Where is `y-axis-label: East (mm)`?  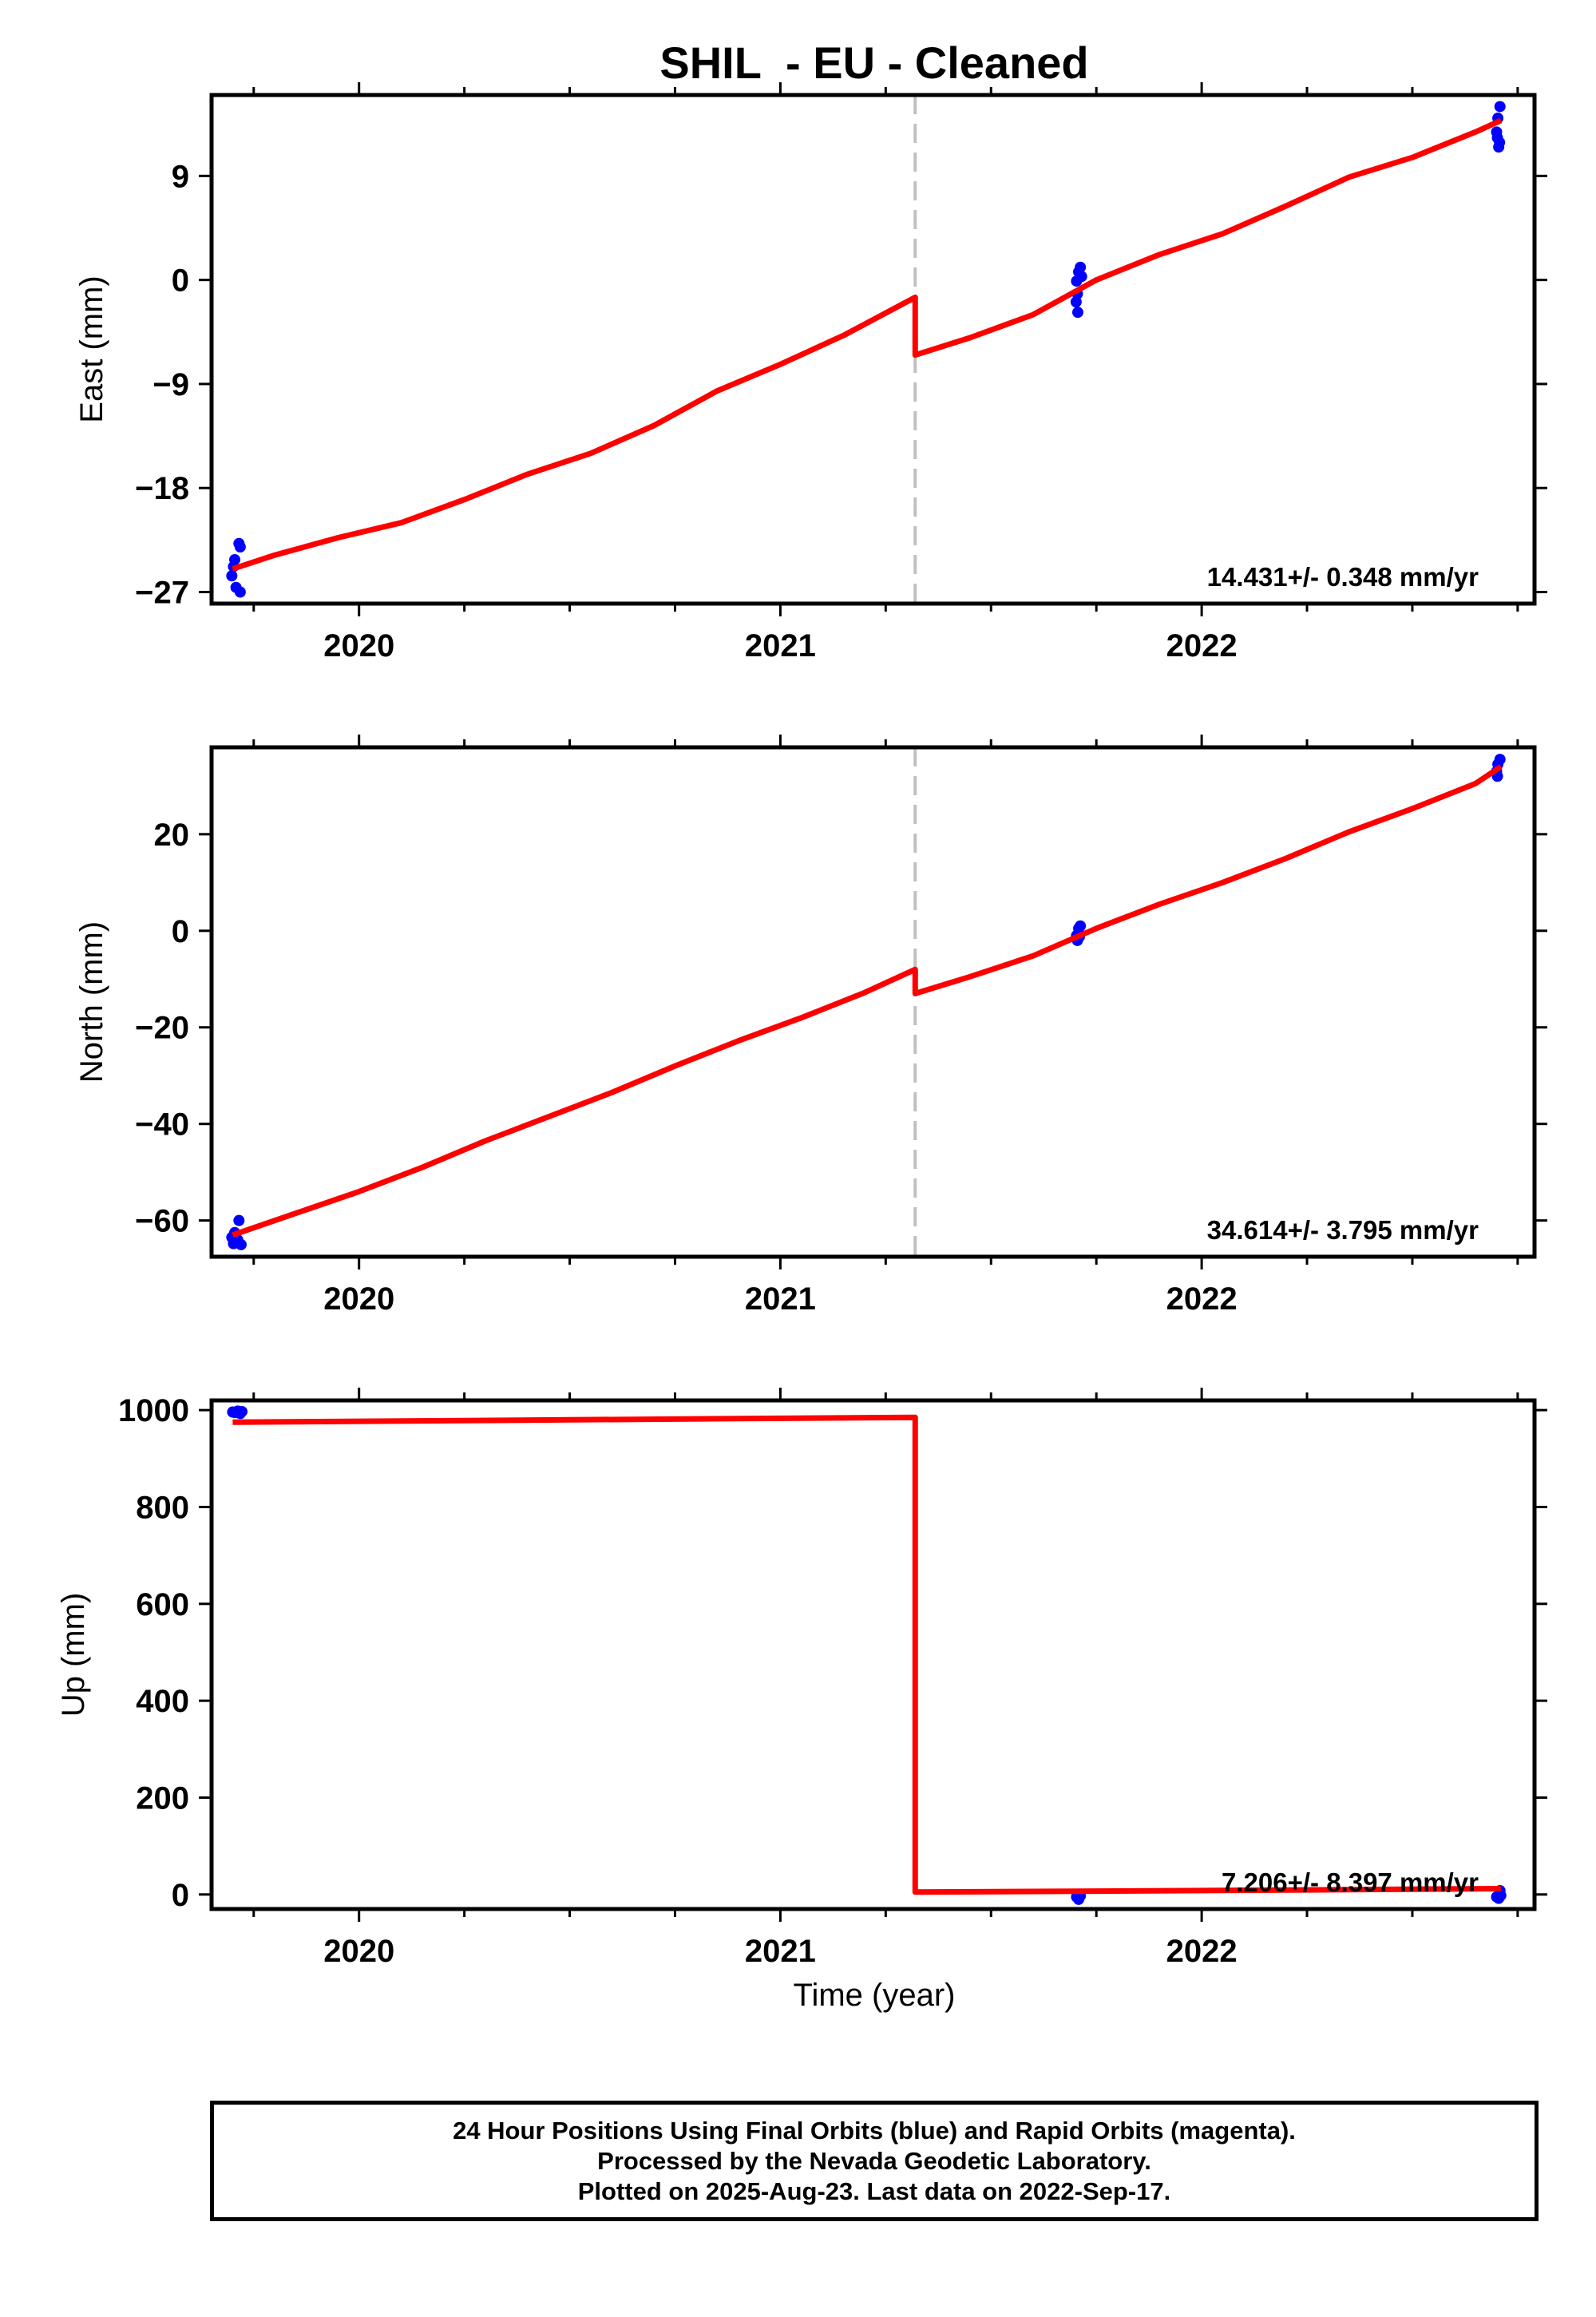 y-axis-label: East (mm) is located at coordinates (91, 348).